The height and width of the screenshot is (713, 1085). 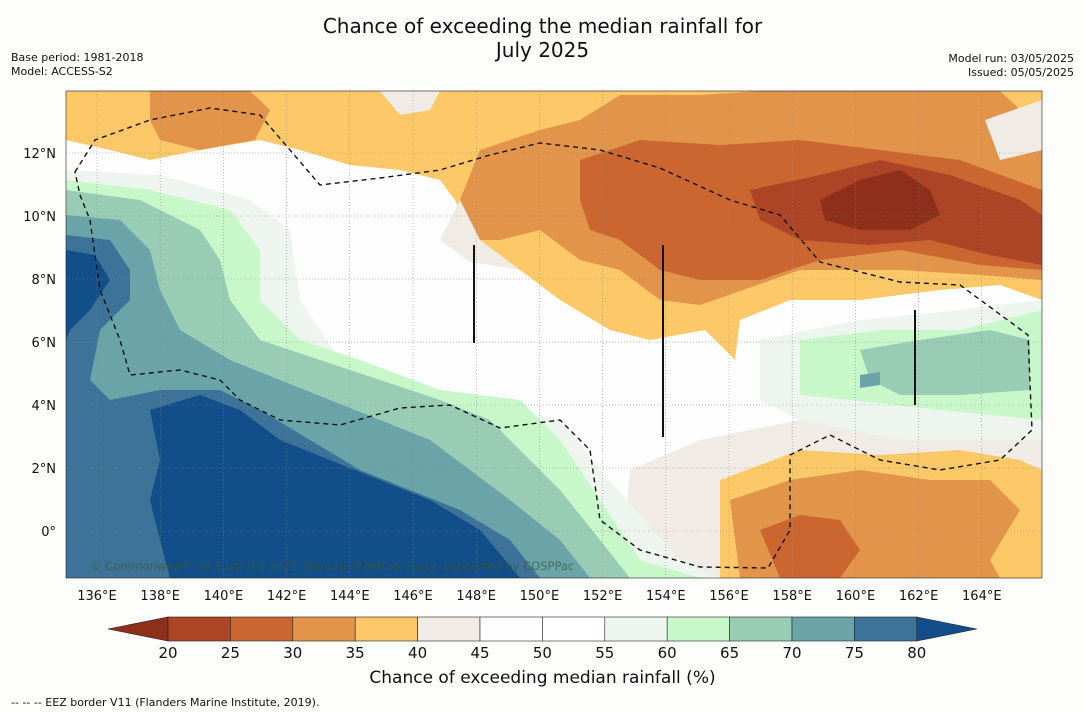 I want to click on colorbar-level-label: 50, so click(x=542, y=653).